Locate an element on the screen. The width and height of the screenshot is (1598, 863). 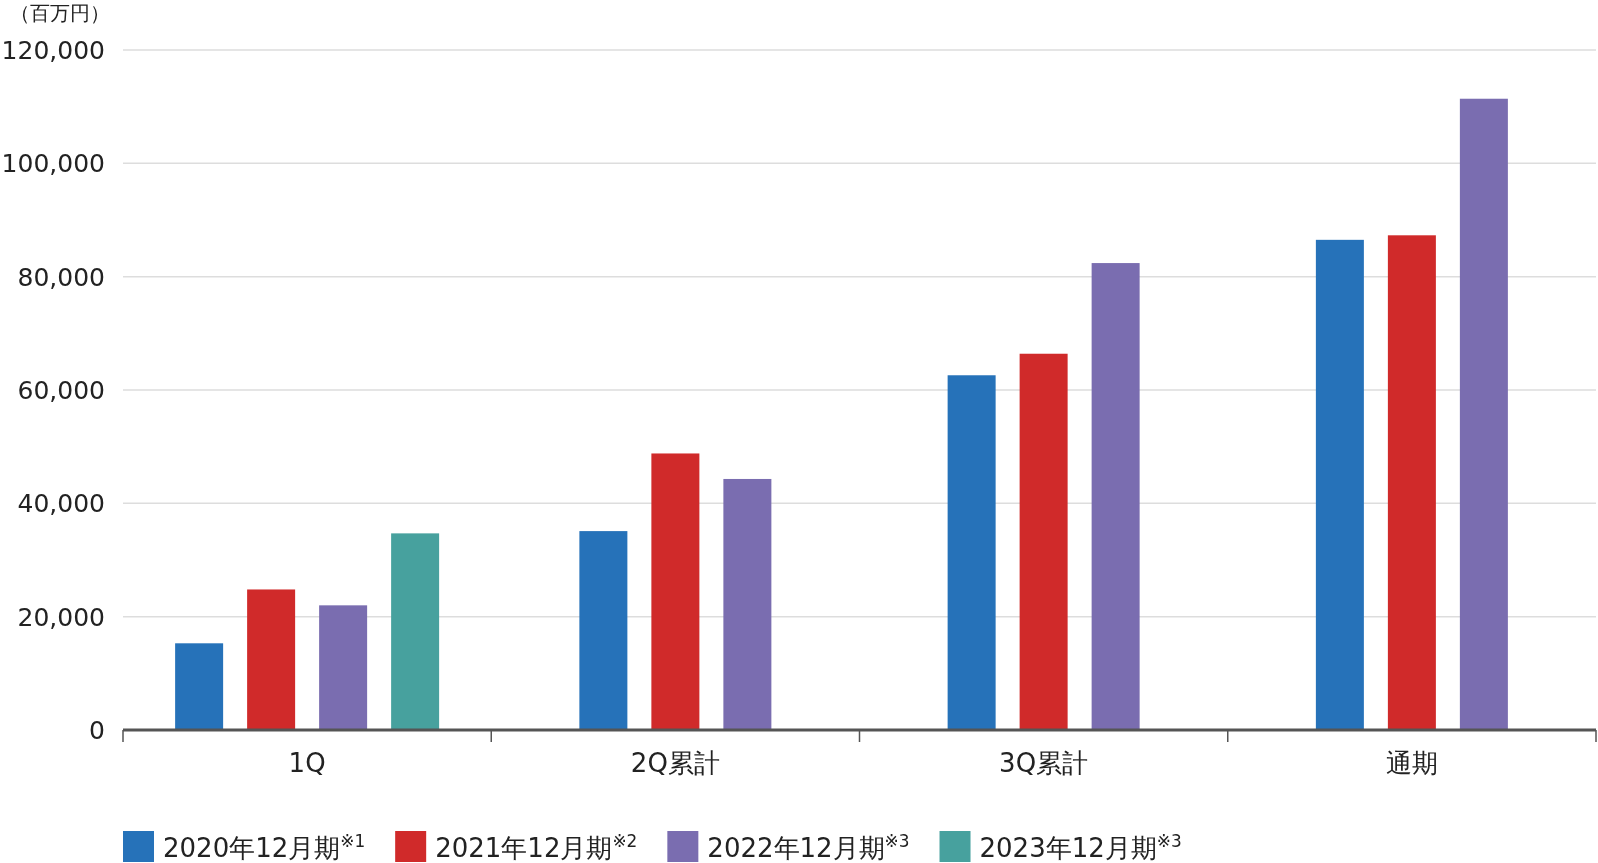
y-tick-label: 100,000 is located at coordinates (53, 164).